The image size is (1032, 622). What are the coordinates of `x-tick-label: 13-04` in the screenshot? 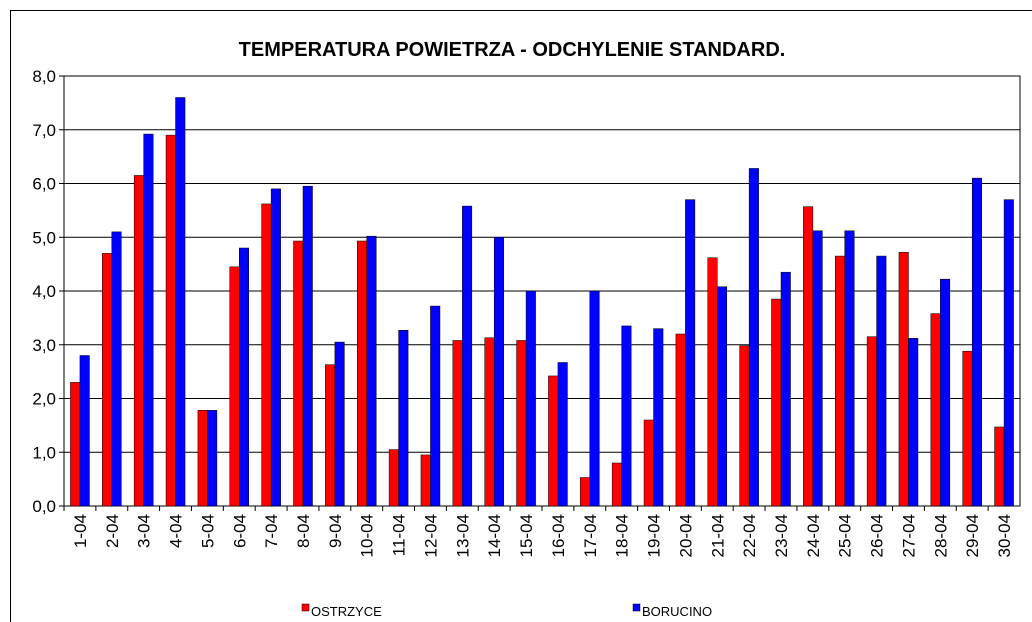 It's located at (462, 535).